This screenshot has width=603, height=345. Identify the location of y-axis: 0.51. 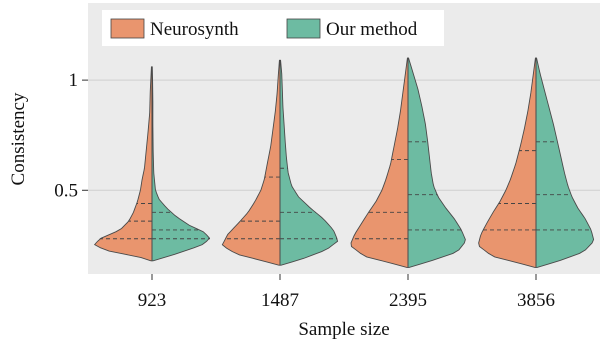
(71, 135).